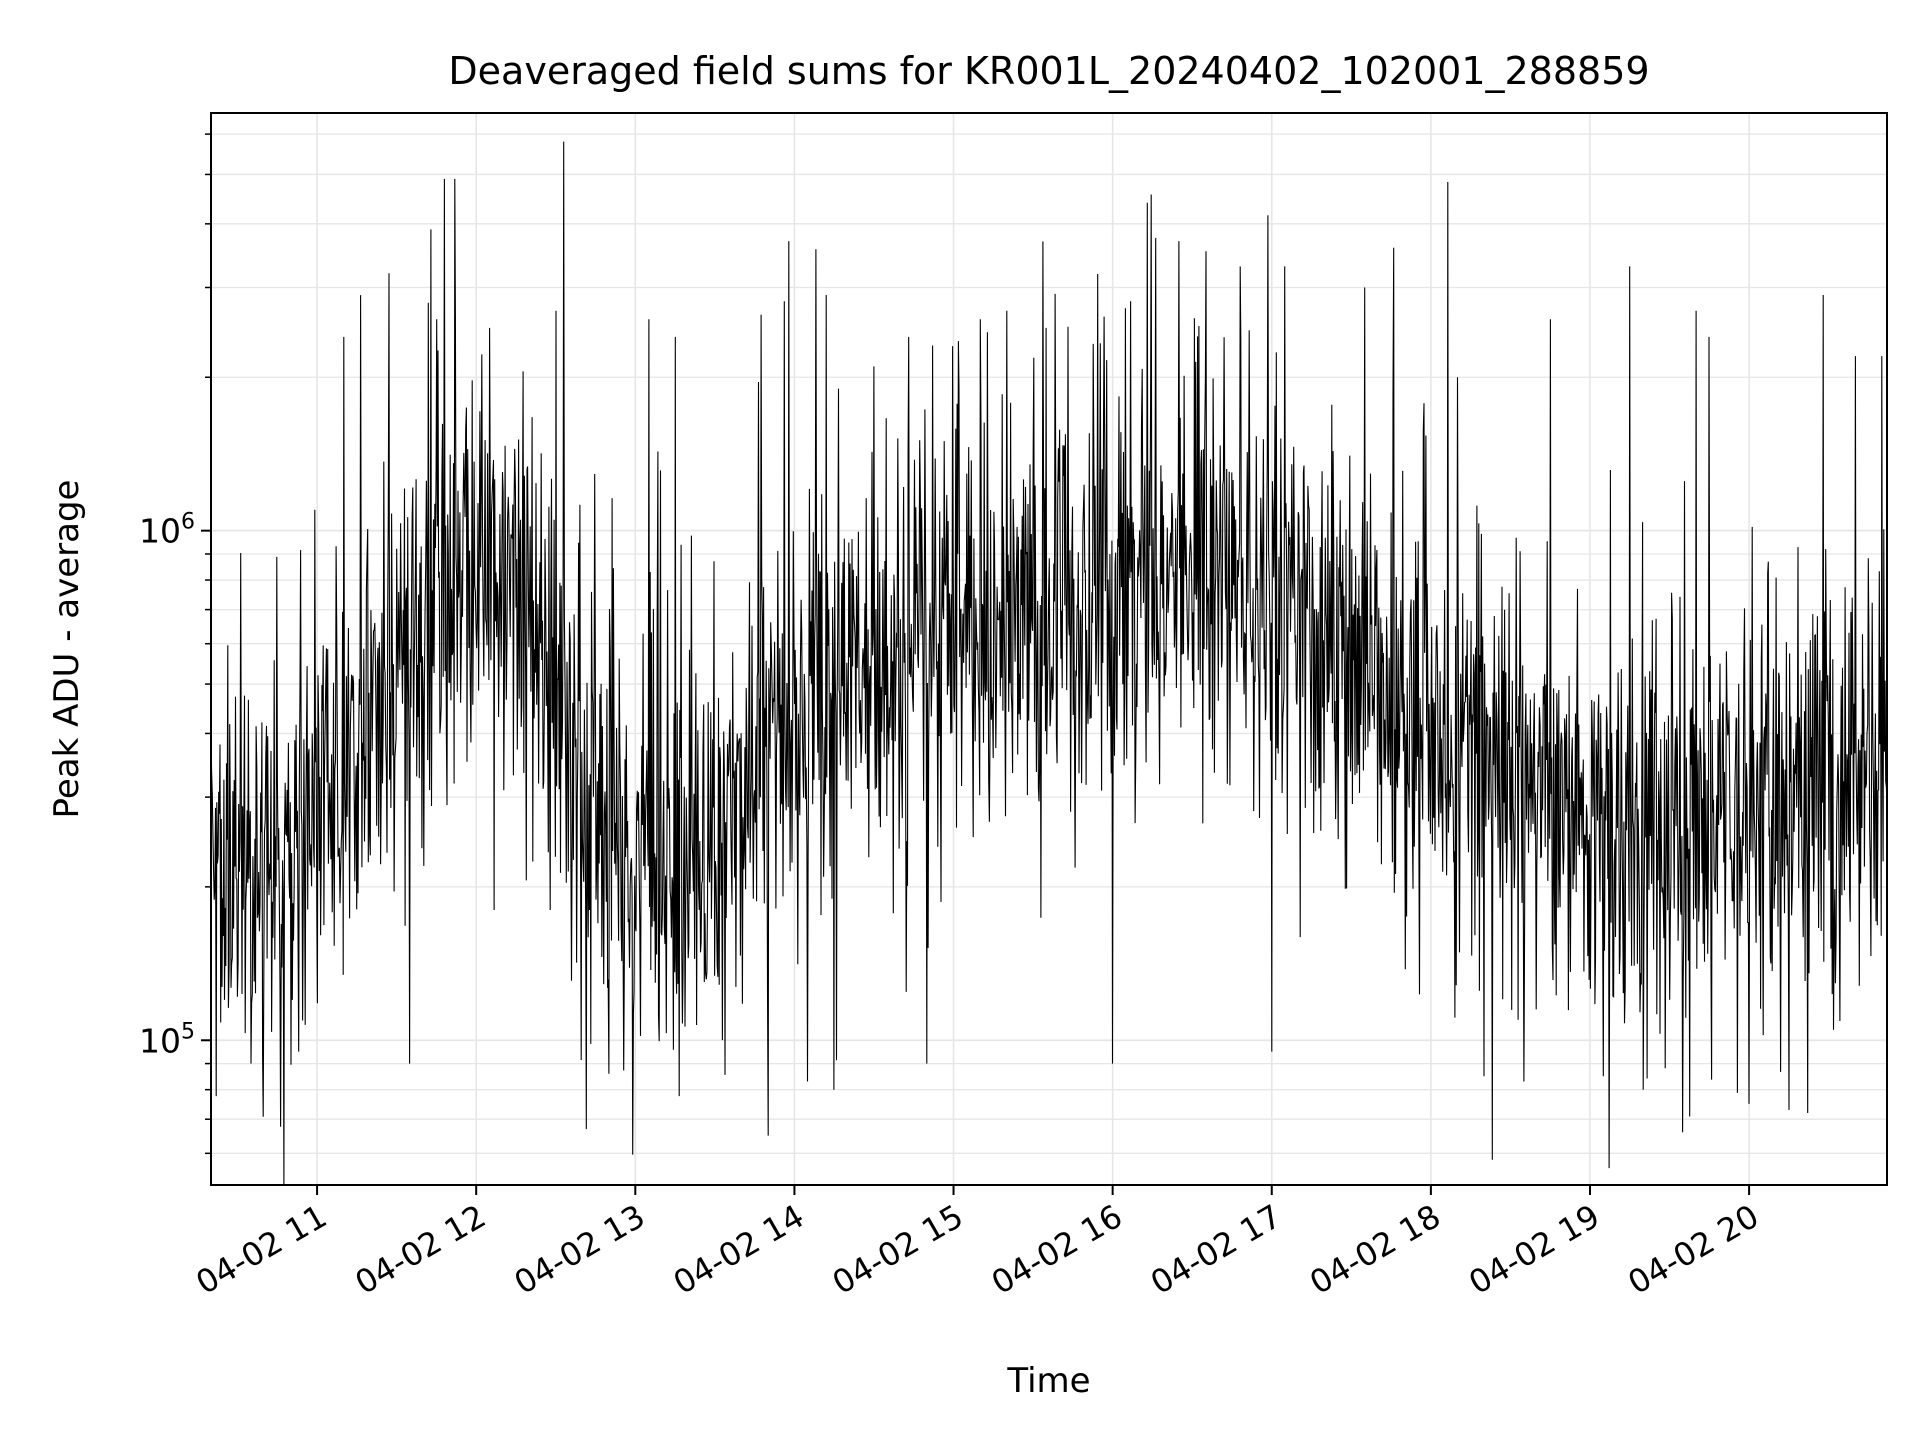 The height and width of the screenshot is (1440, 1920). I want to click on x-axis-label: Time, so click(1048, 1381).